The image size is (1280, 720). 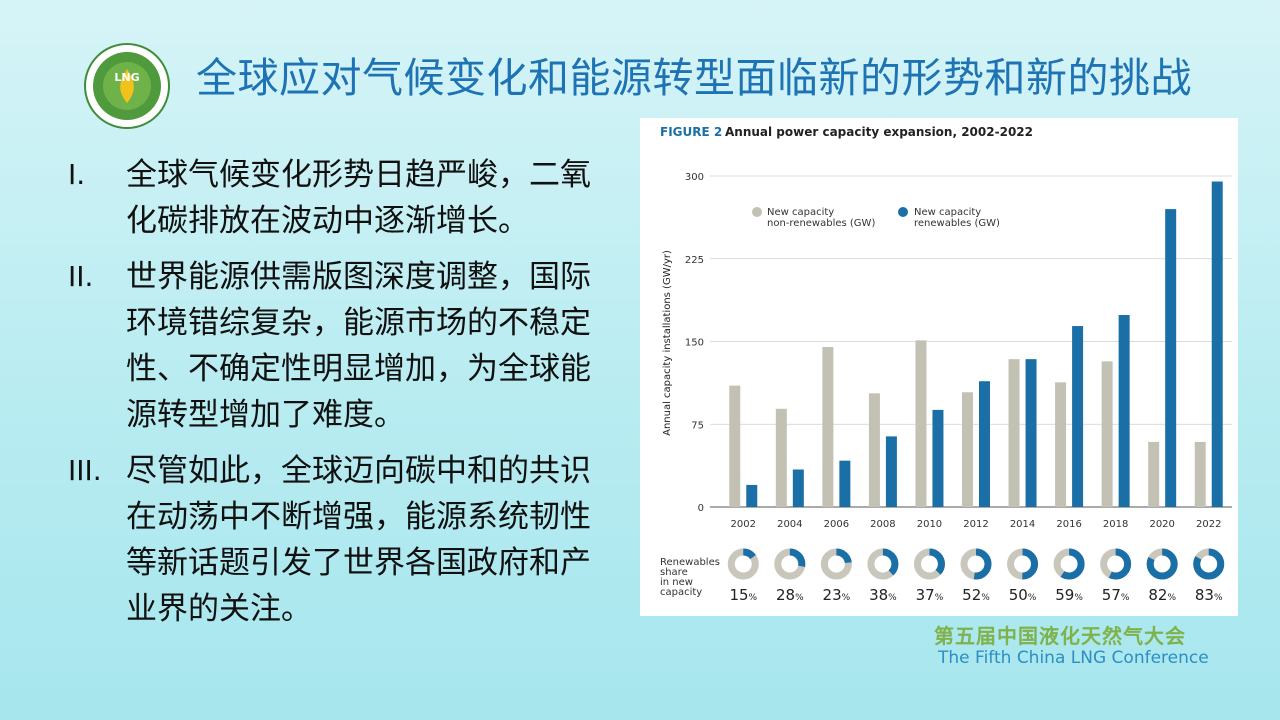 I want to click on share-value-label: 15%, so click(x=743, y=595).